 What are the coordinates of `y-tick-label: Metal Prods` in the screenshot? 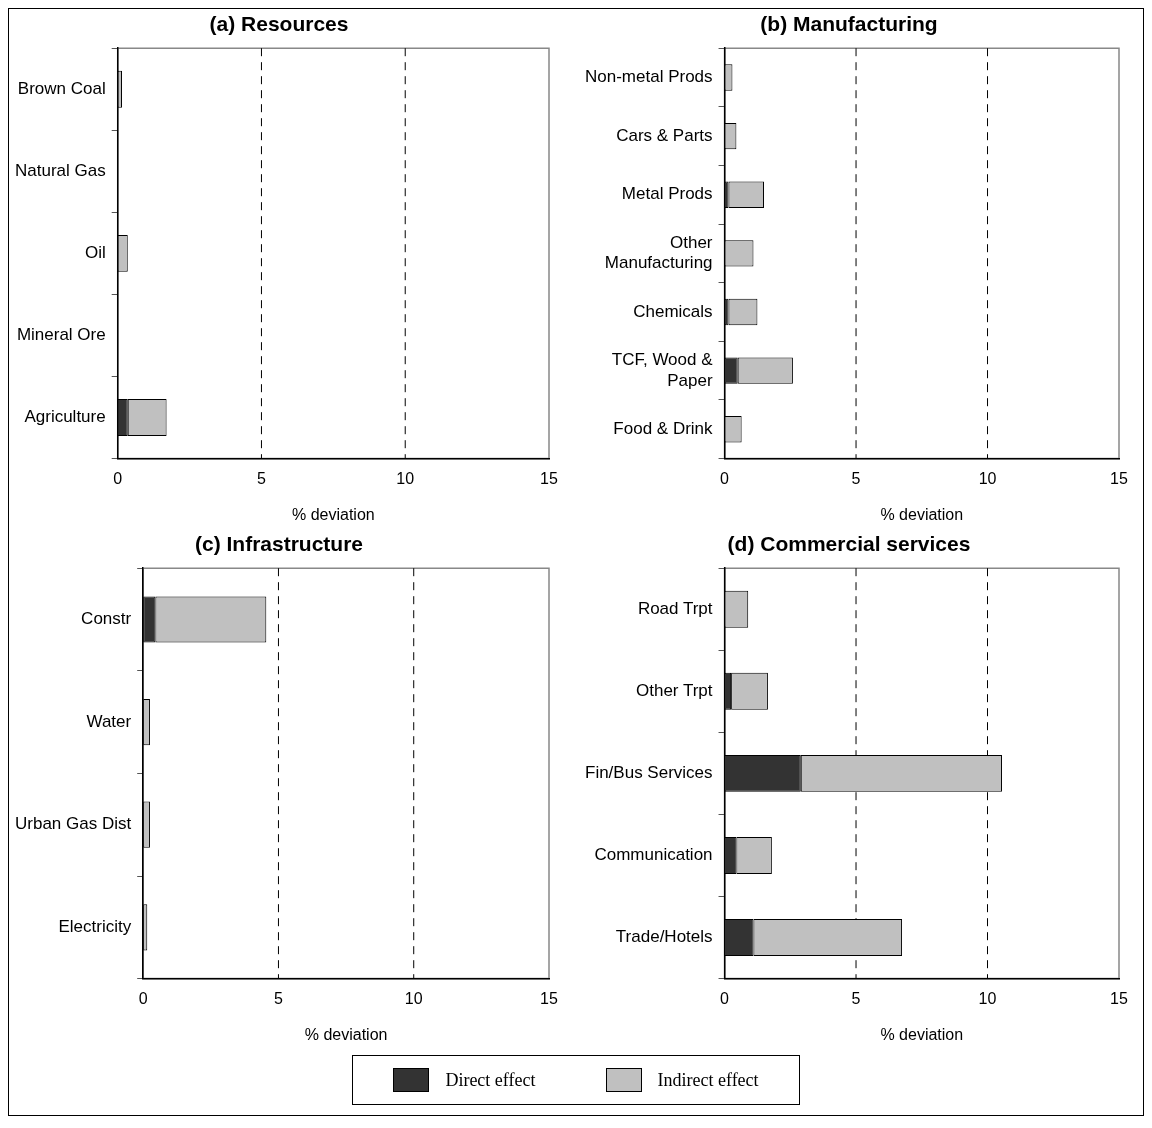 It's located at (667, 194).